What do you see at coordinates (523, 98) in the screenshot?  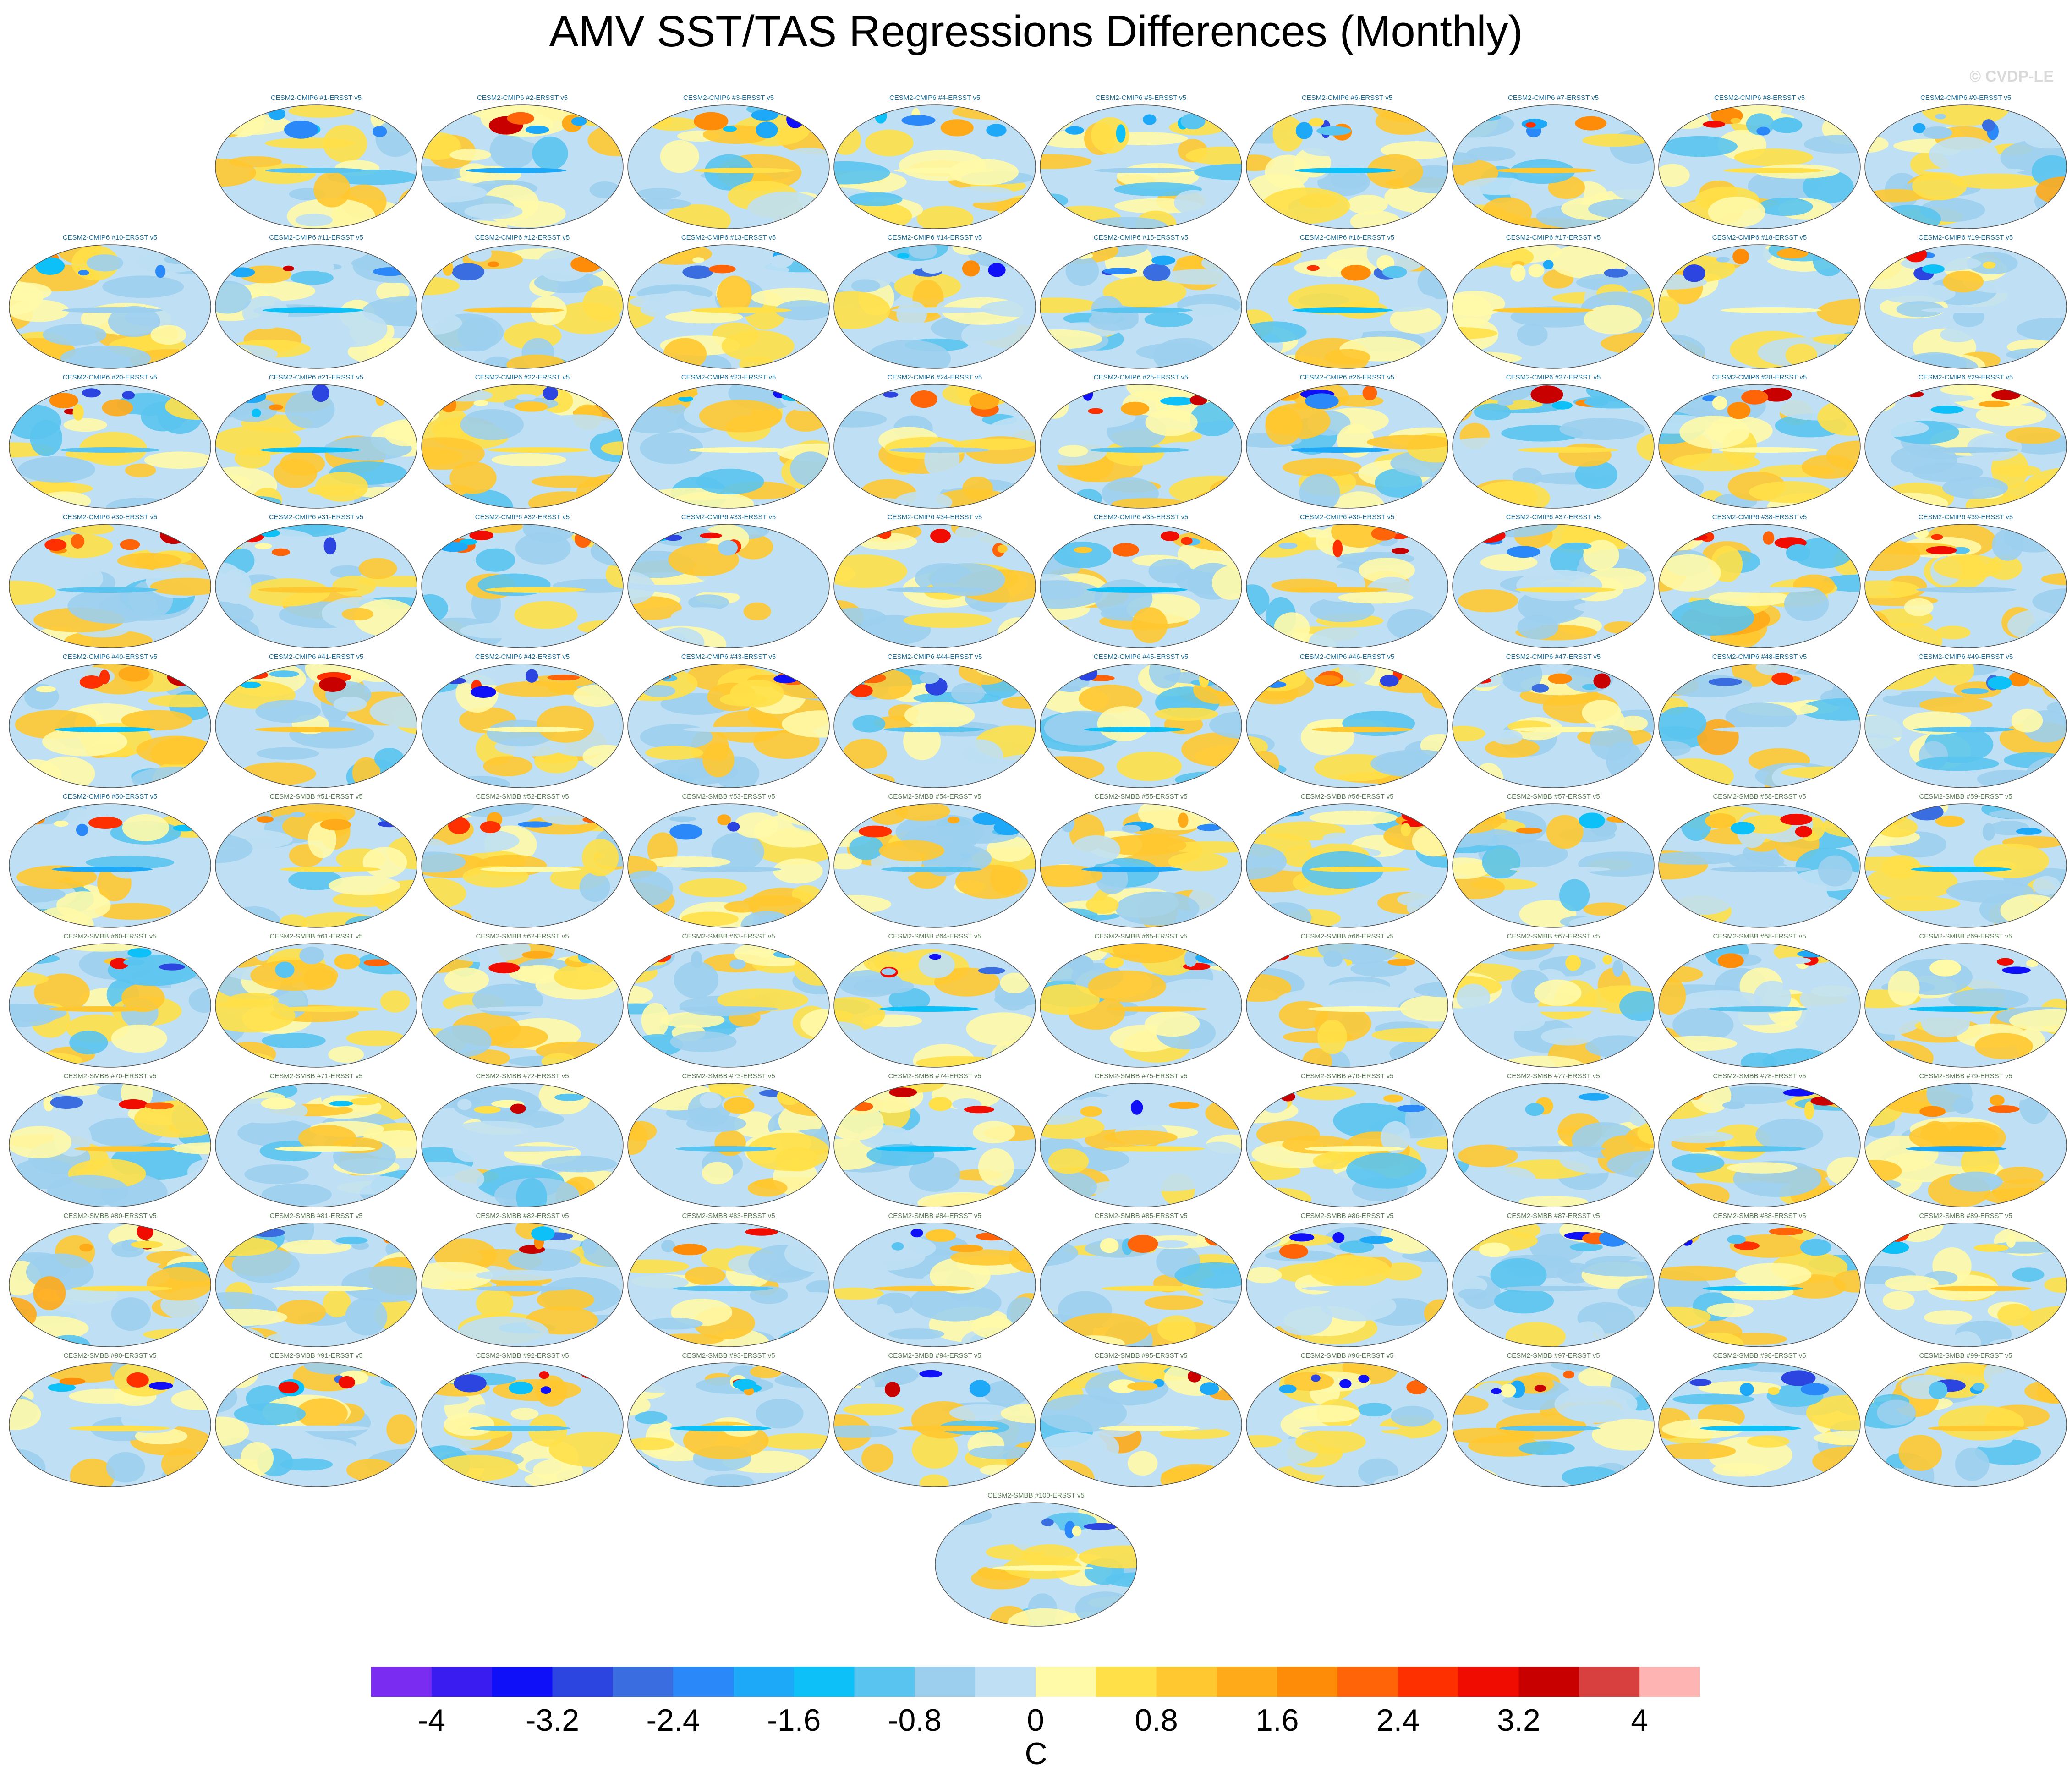 I see `panel-title: CESM2-CMIP6 #2-ERSST v5` at bounding box center [523, 98].